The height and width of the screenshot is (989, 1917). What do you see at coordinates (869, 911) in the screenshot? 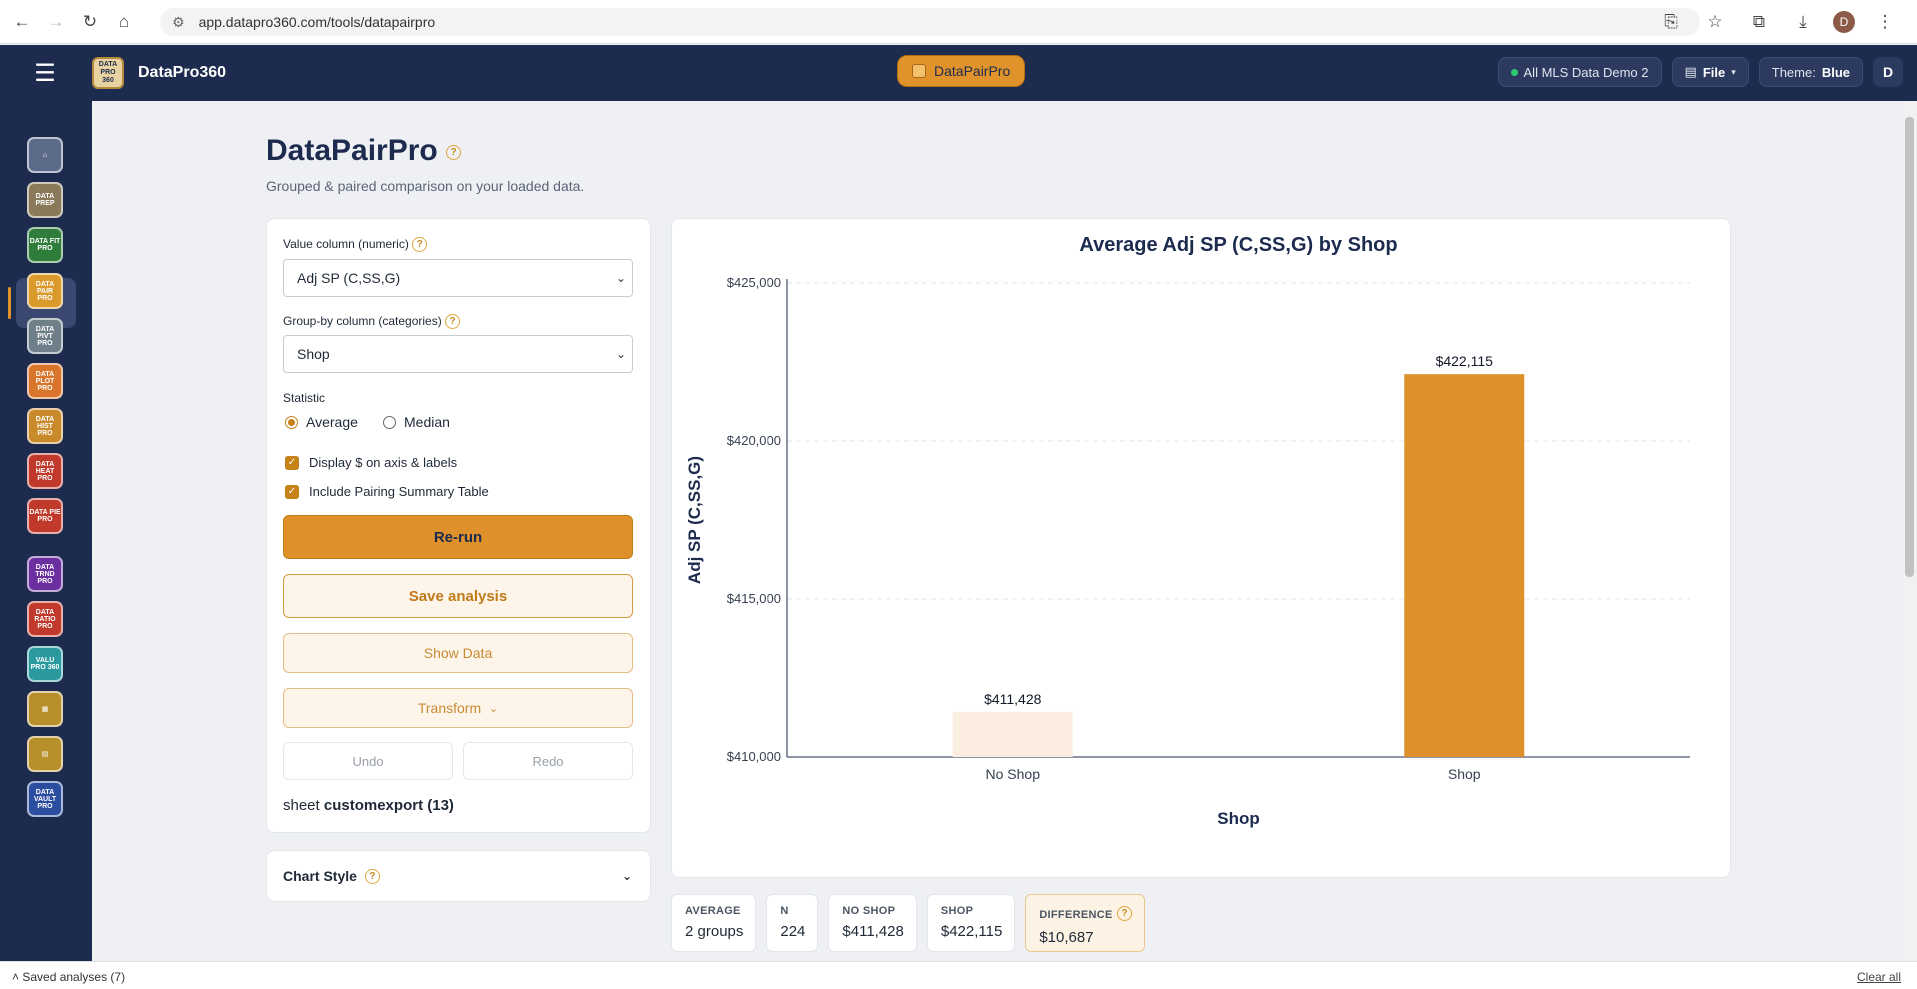
I see `stat-key: NO SHOP` at bounding box center [869, 911].